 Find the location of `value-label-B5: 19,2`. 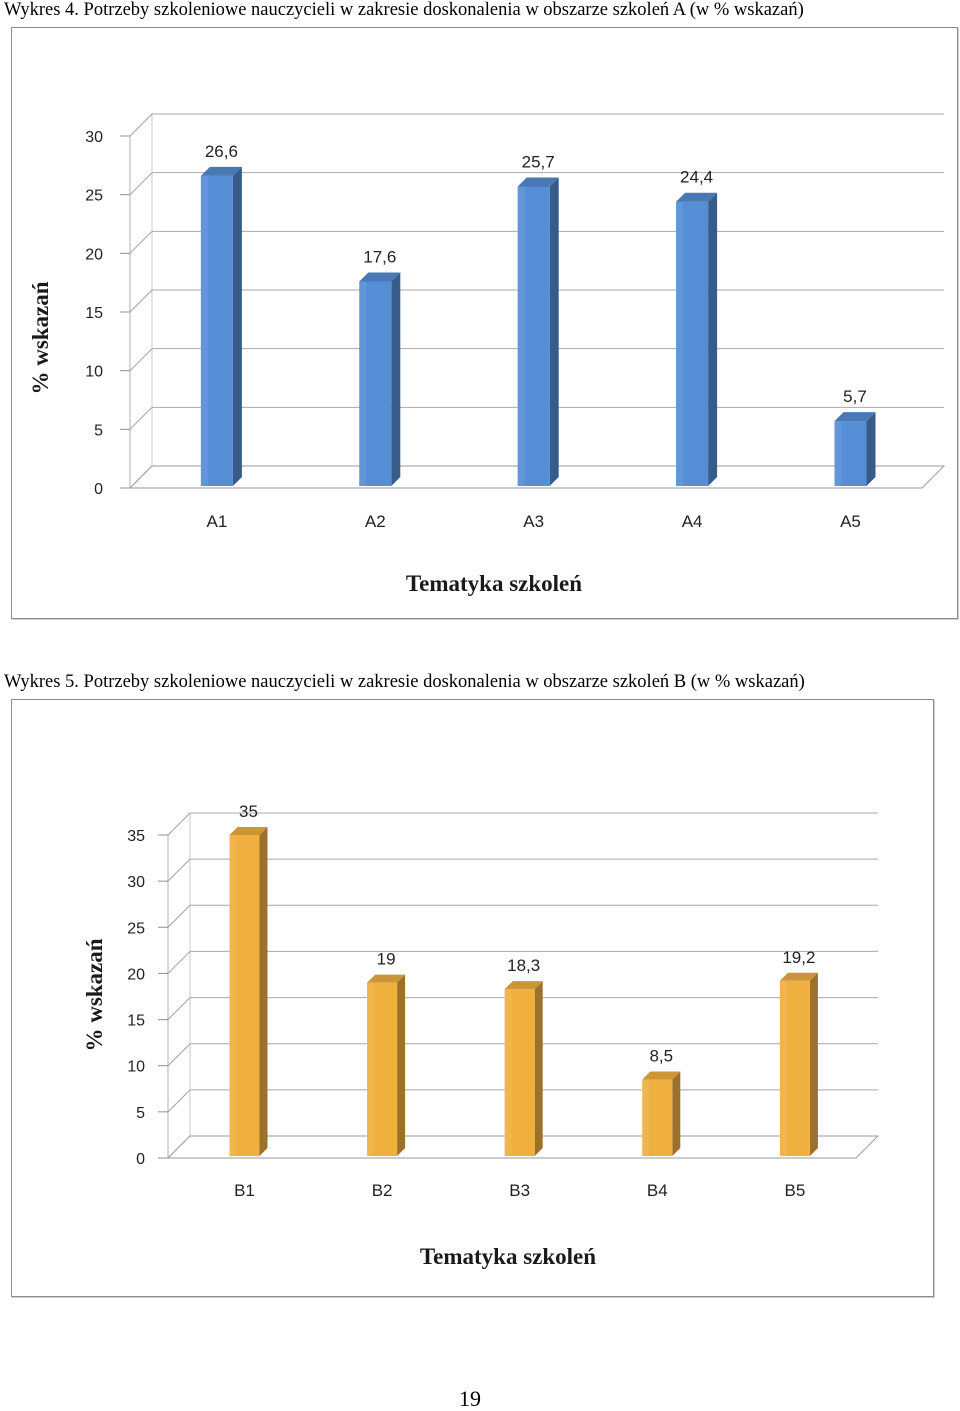

value-label-B5: 19,2 is located at coordinates (798, 957).